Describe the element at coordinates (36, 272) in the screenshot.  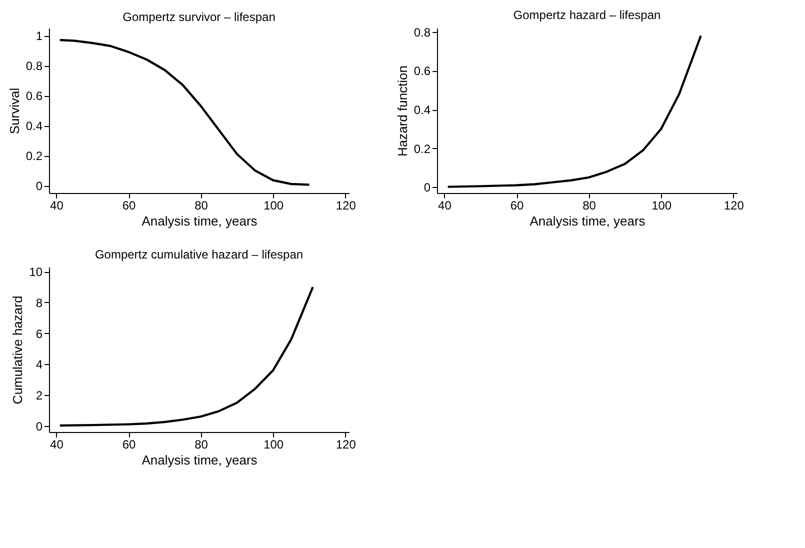
I see `y-tick-label: 10` at that location.